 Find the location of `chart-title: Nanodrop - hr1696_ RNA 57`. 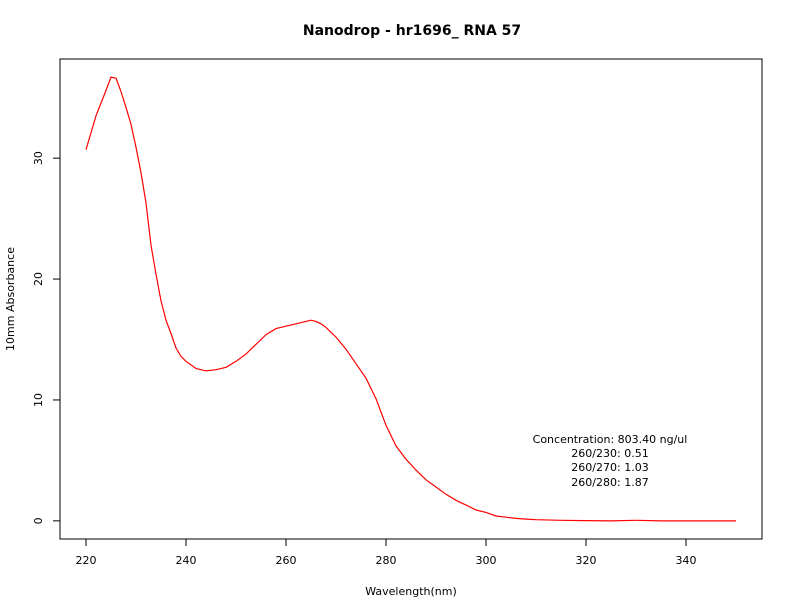

chart-title: Nanodrop - hr1696_ RNA 57 is located at coordinates (412, 31).